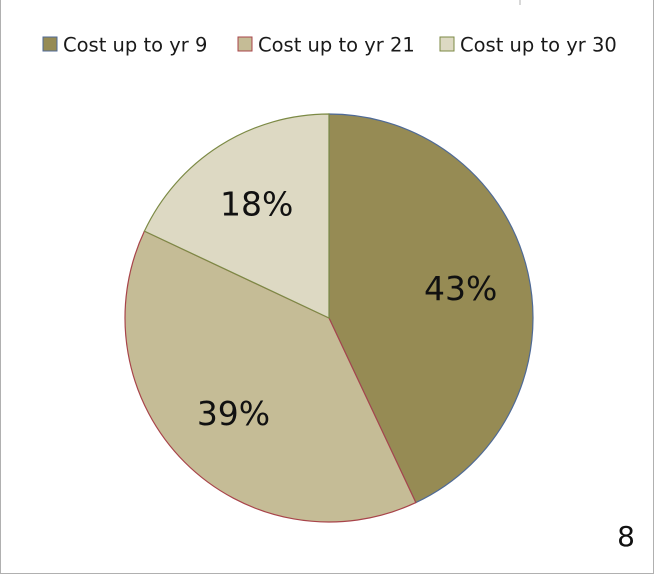 Image resolution: width=654 pixels, height=574 pixels. I want to click on page-number: 8, so click(626, 536).